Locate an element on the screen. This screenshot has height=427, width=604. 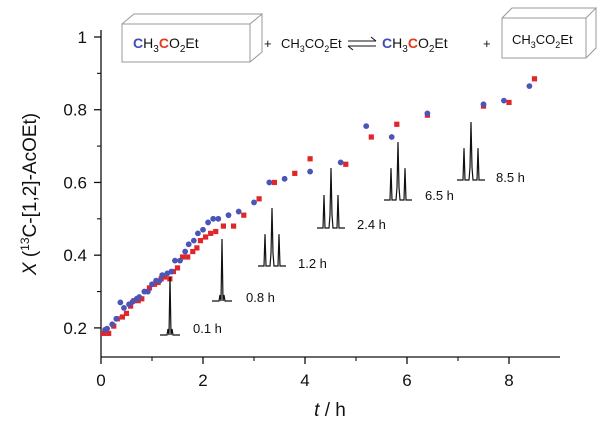
reaction-scheme: CH3CO2Et + CH3CO2Et CH3CO2Et + CH3CO2Et is located at coordinates (359, 35).